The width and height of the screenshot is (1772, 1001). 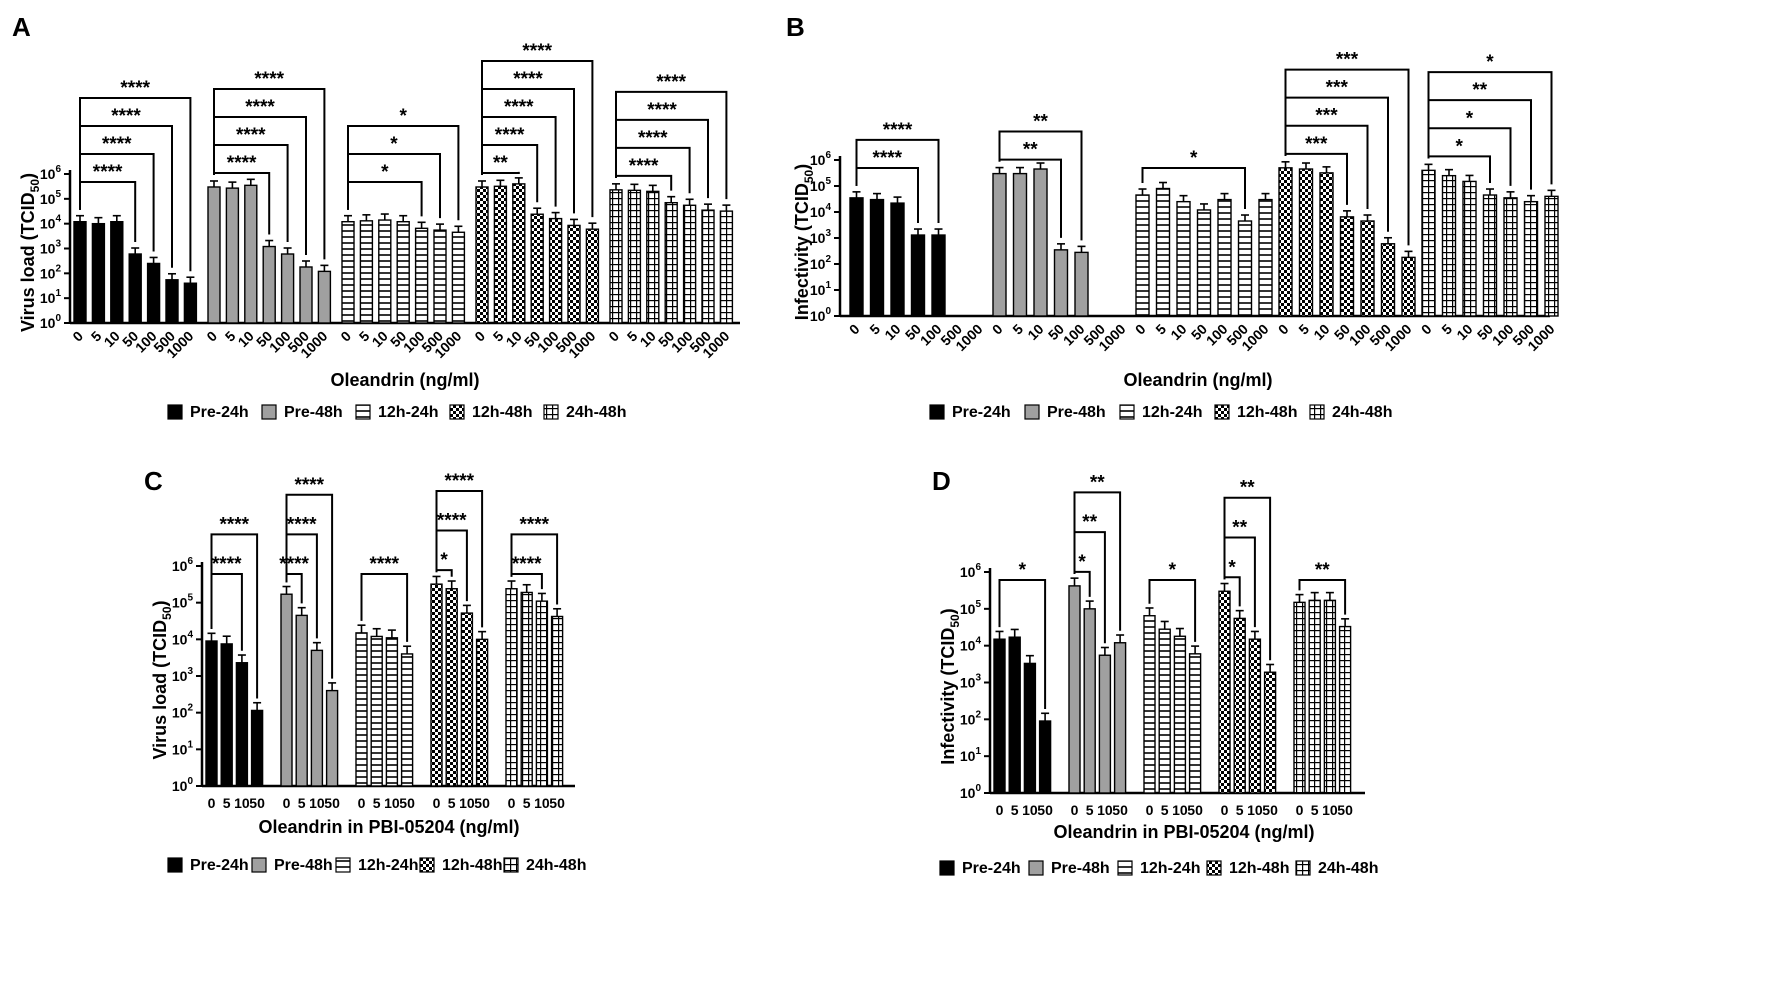 I want to click on y-tick-label: 10⁶, so click(x=51, y=173).